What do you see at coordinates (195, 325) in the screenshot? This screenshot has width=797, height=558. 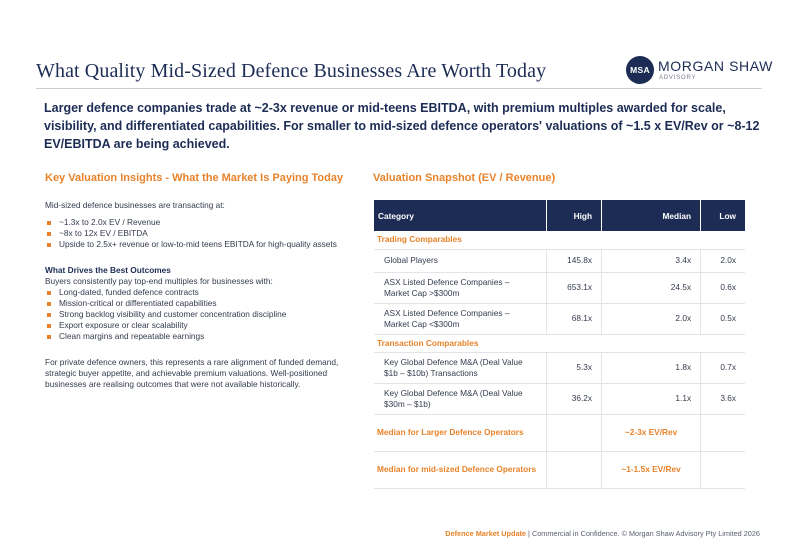 I see `list-item: Export exposure or clear scalability` at bounding box center [195, 325].